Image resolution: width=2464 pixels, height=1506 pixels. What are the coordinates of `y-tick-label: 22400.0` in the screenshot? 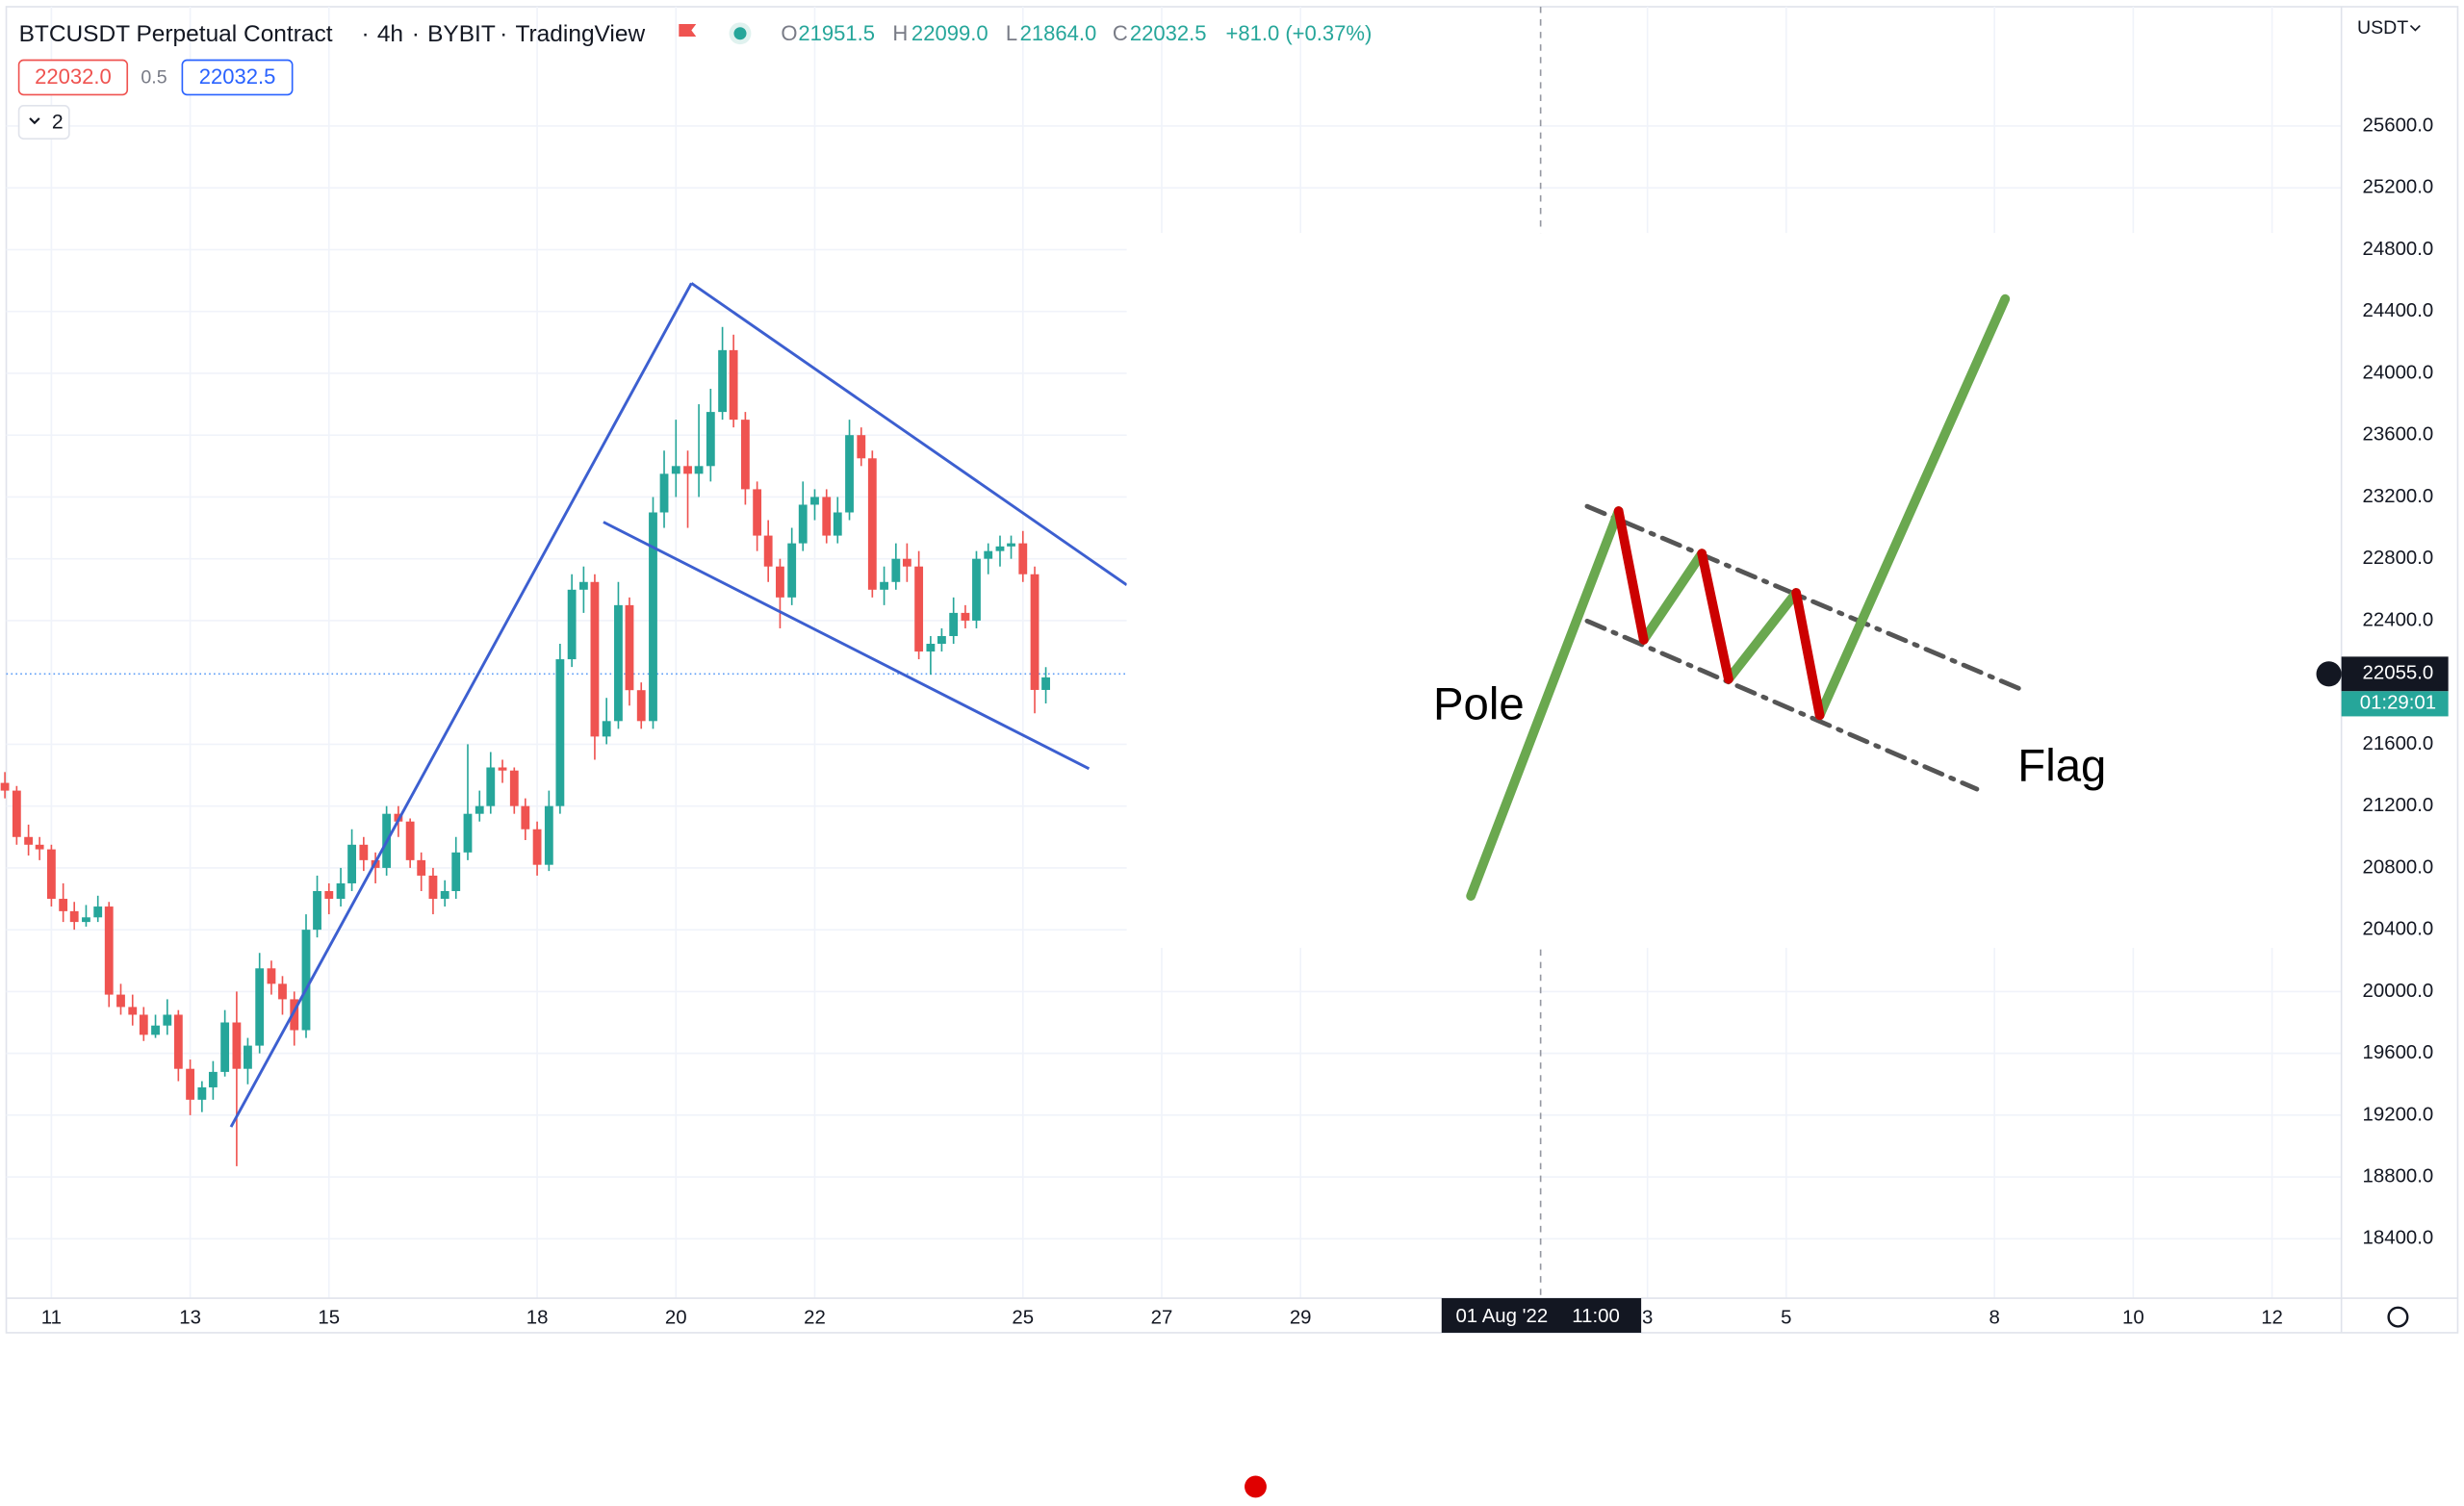 It's located at (2398, 619).